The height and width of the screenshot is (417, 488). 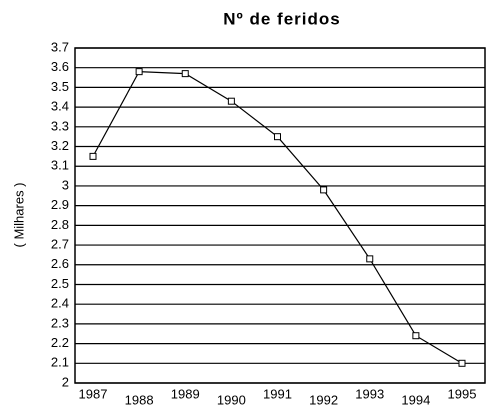 What do you see at coordinates (277, 393) in the screenshot?
I see `x-tick-label: 1991` at bounding box center [277, 393].